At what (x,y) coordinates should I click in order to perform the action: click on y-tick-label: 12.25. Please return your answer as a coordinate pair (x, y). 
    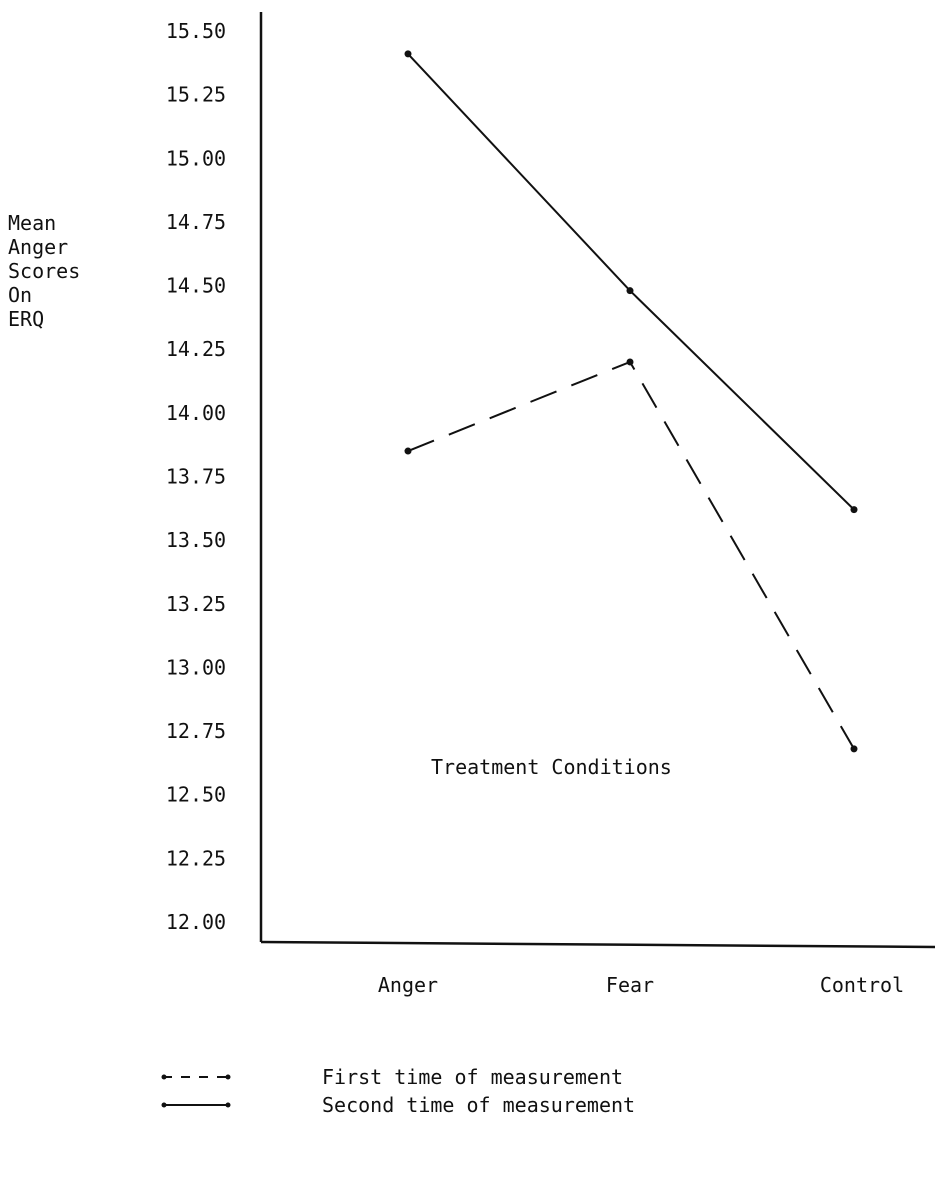
    Looking at the image, I should click on (196, 858).